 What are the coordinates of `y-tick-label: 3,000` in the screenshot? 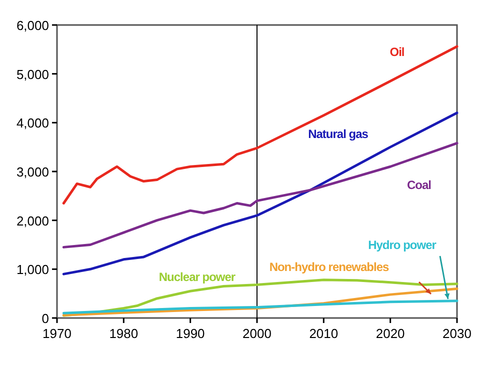 It's located at (32, 172).